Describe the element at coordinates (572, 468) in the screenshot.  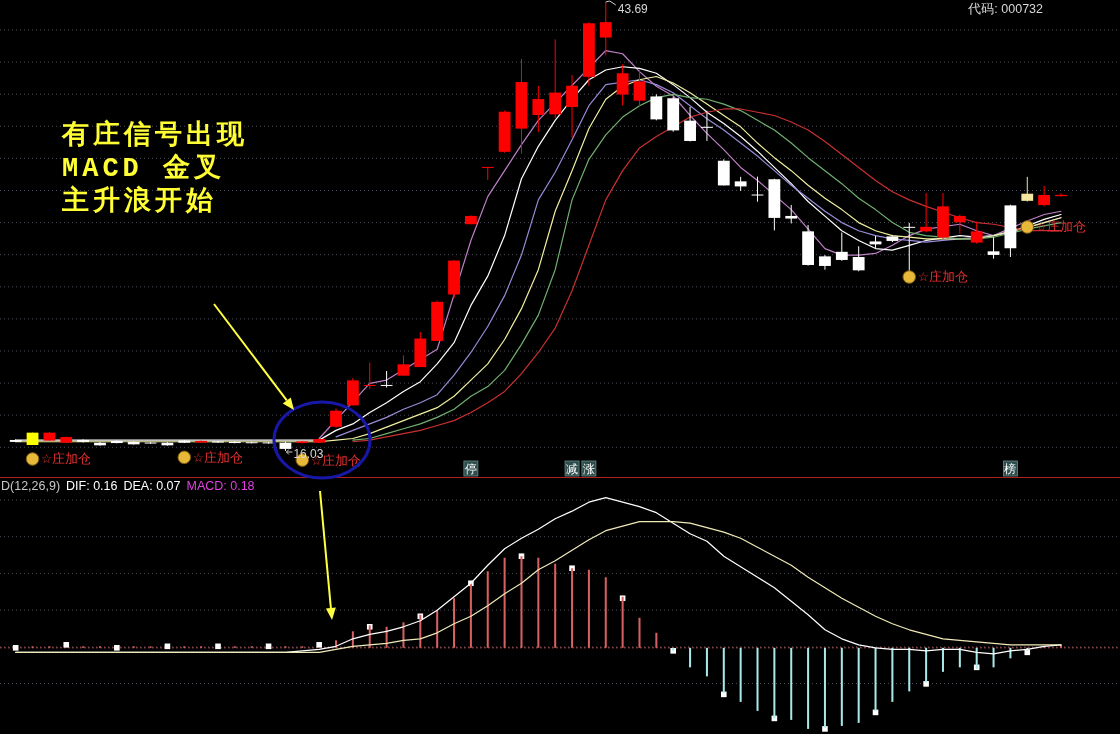
I see `category-label: 减` at that location.